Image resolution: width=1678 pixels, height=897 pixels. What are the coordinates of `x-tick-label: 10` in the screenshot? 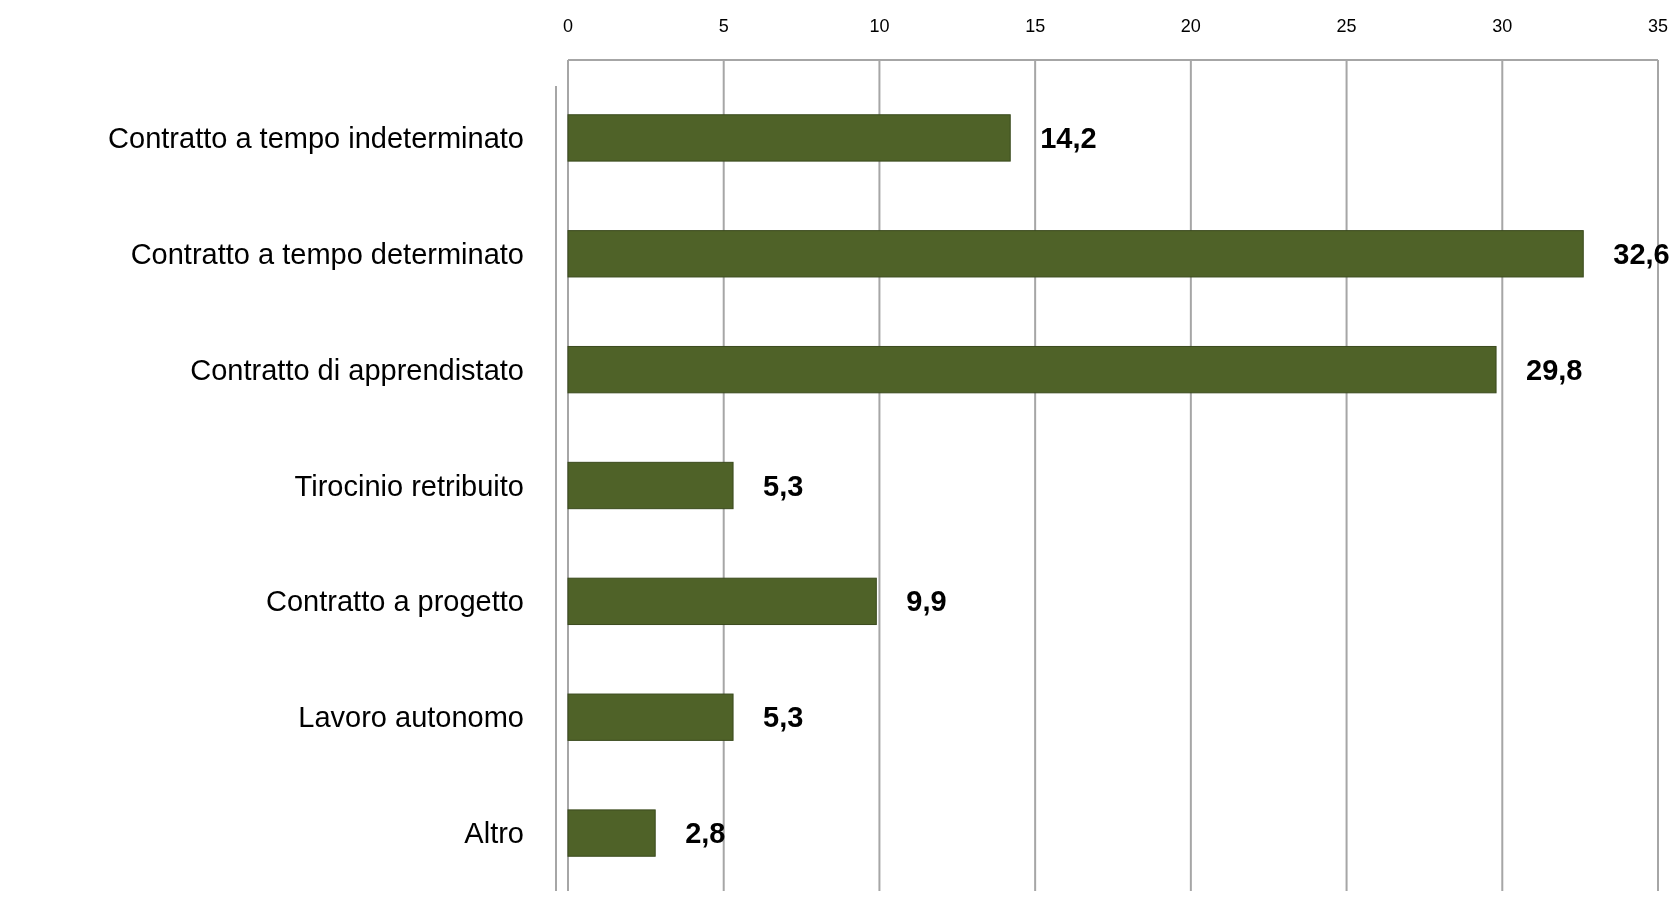 It's located at (879, 26).